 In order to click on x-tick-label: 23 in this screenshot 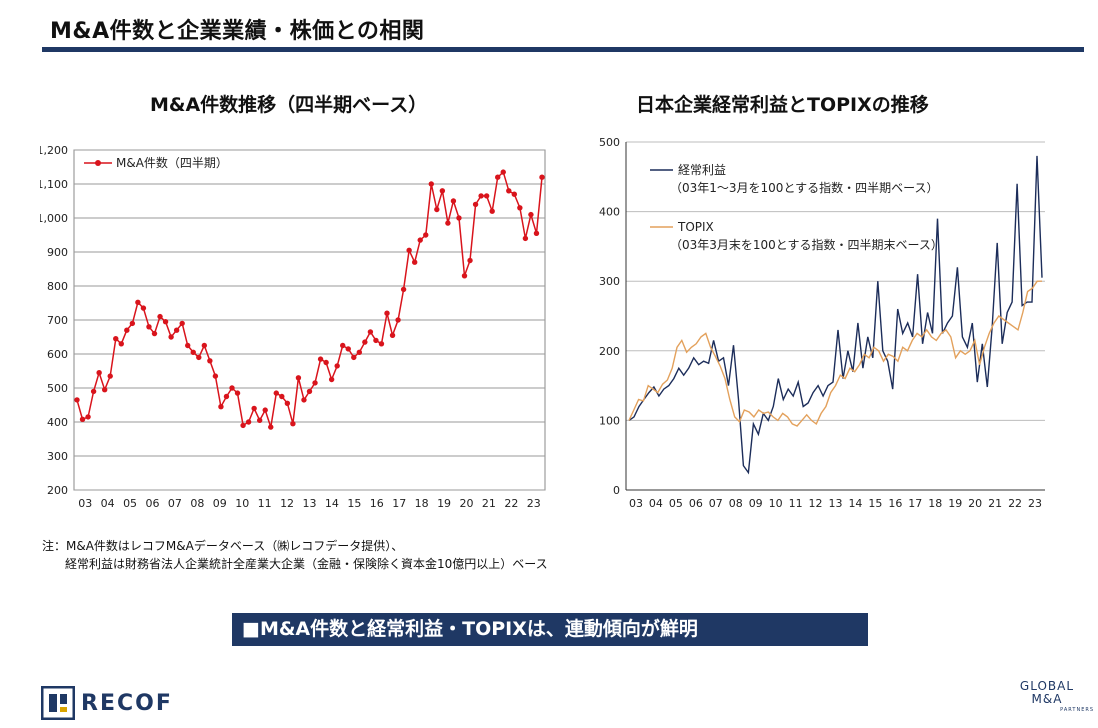, I will do `click(1035, 503)`.